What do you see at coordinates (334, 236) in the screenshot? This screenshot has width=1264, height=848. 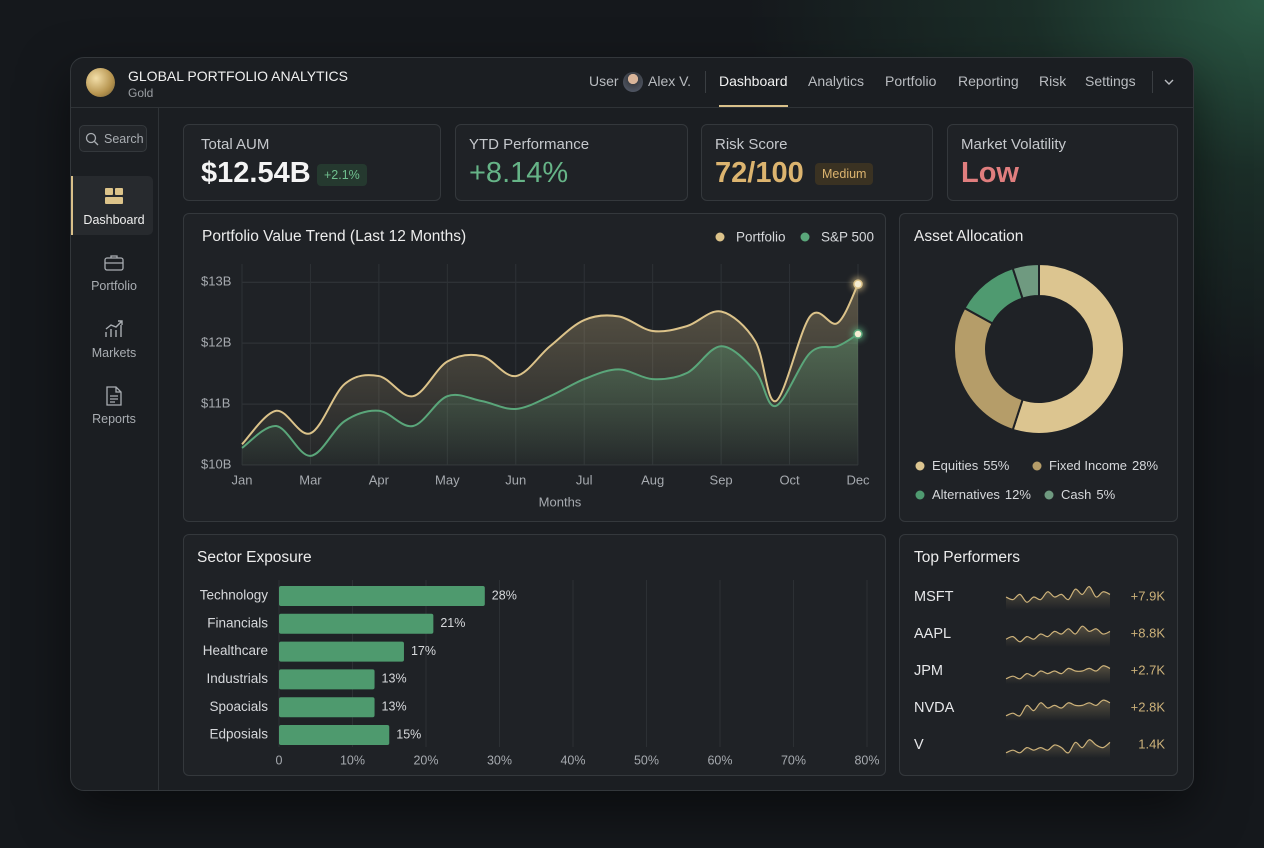 I see `chart-title: Portfolio Value Trend (Last 12 Months)` at bounding box center [334, 236].